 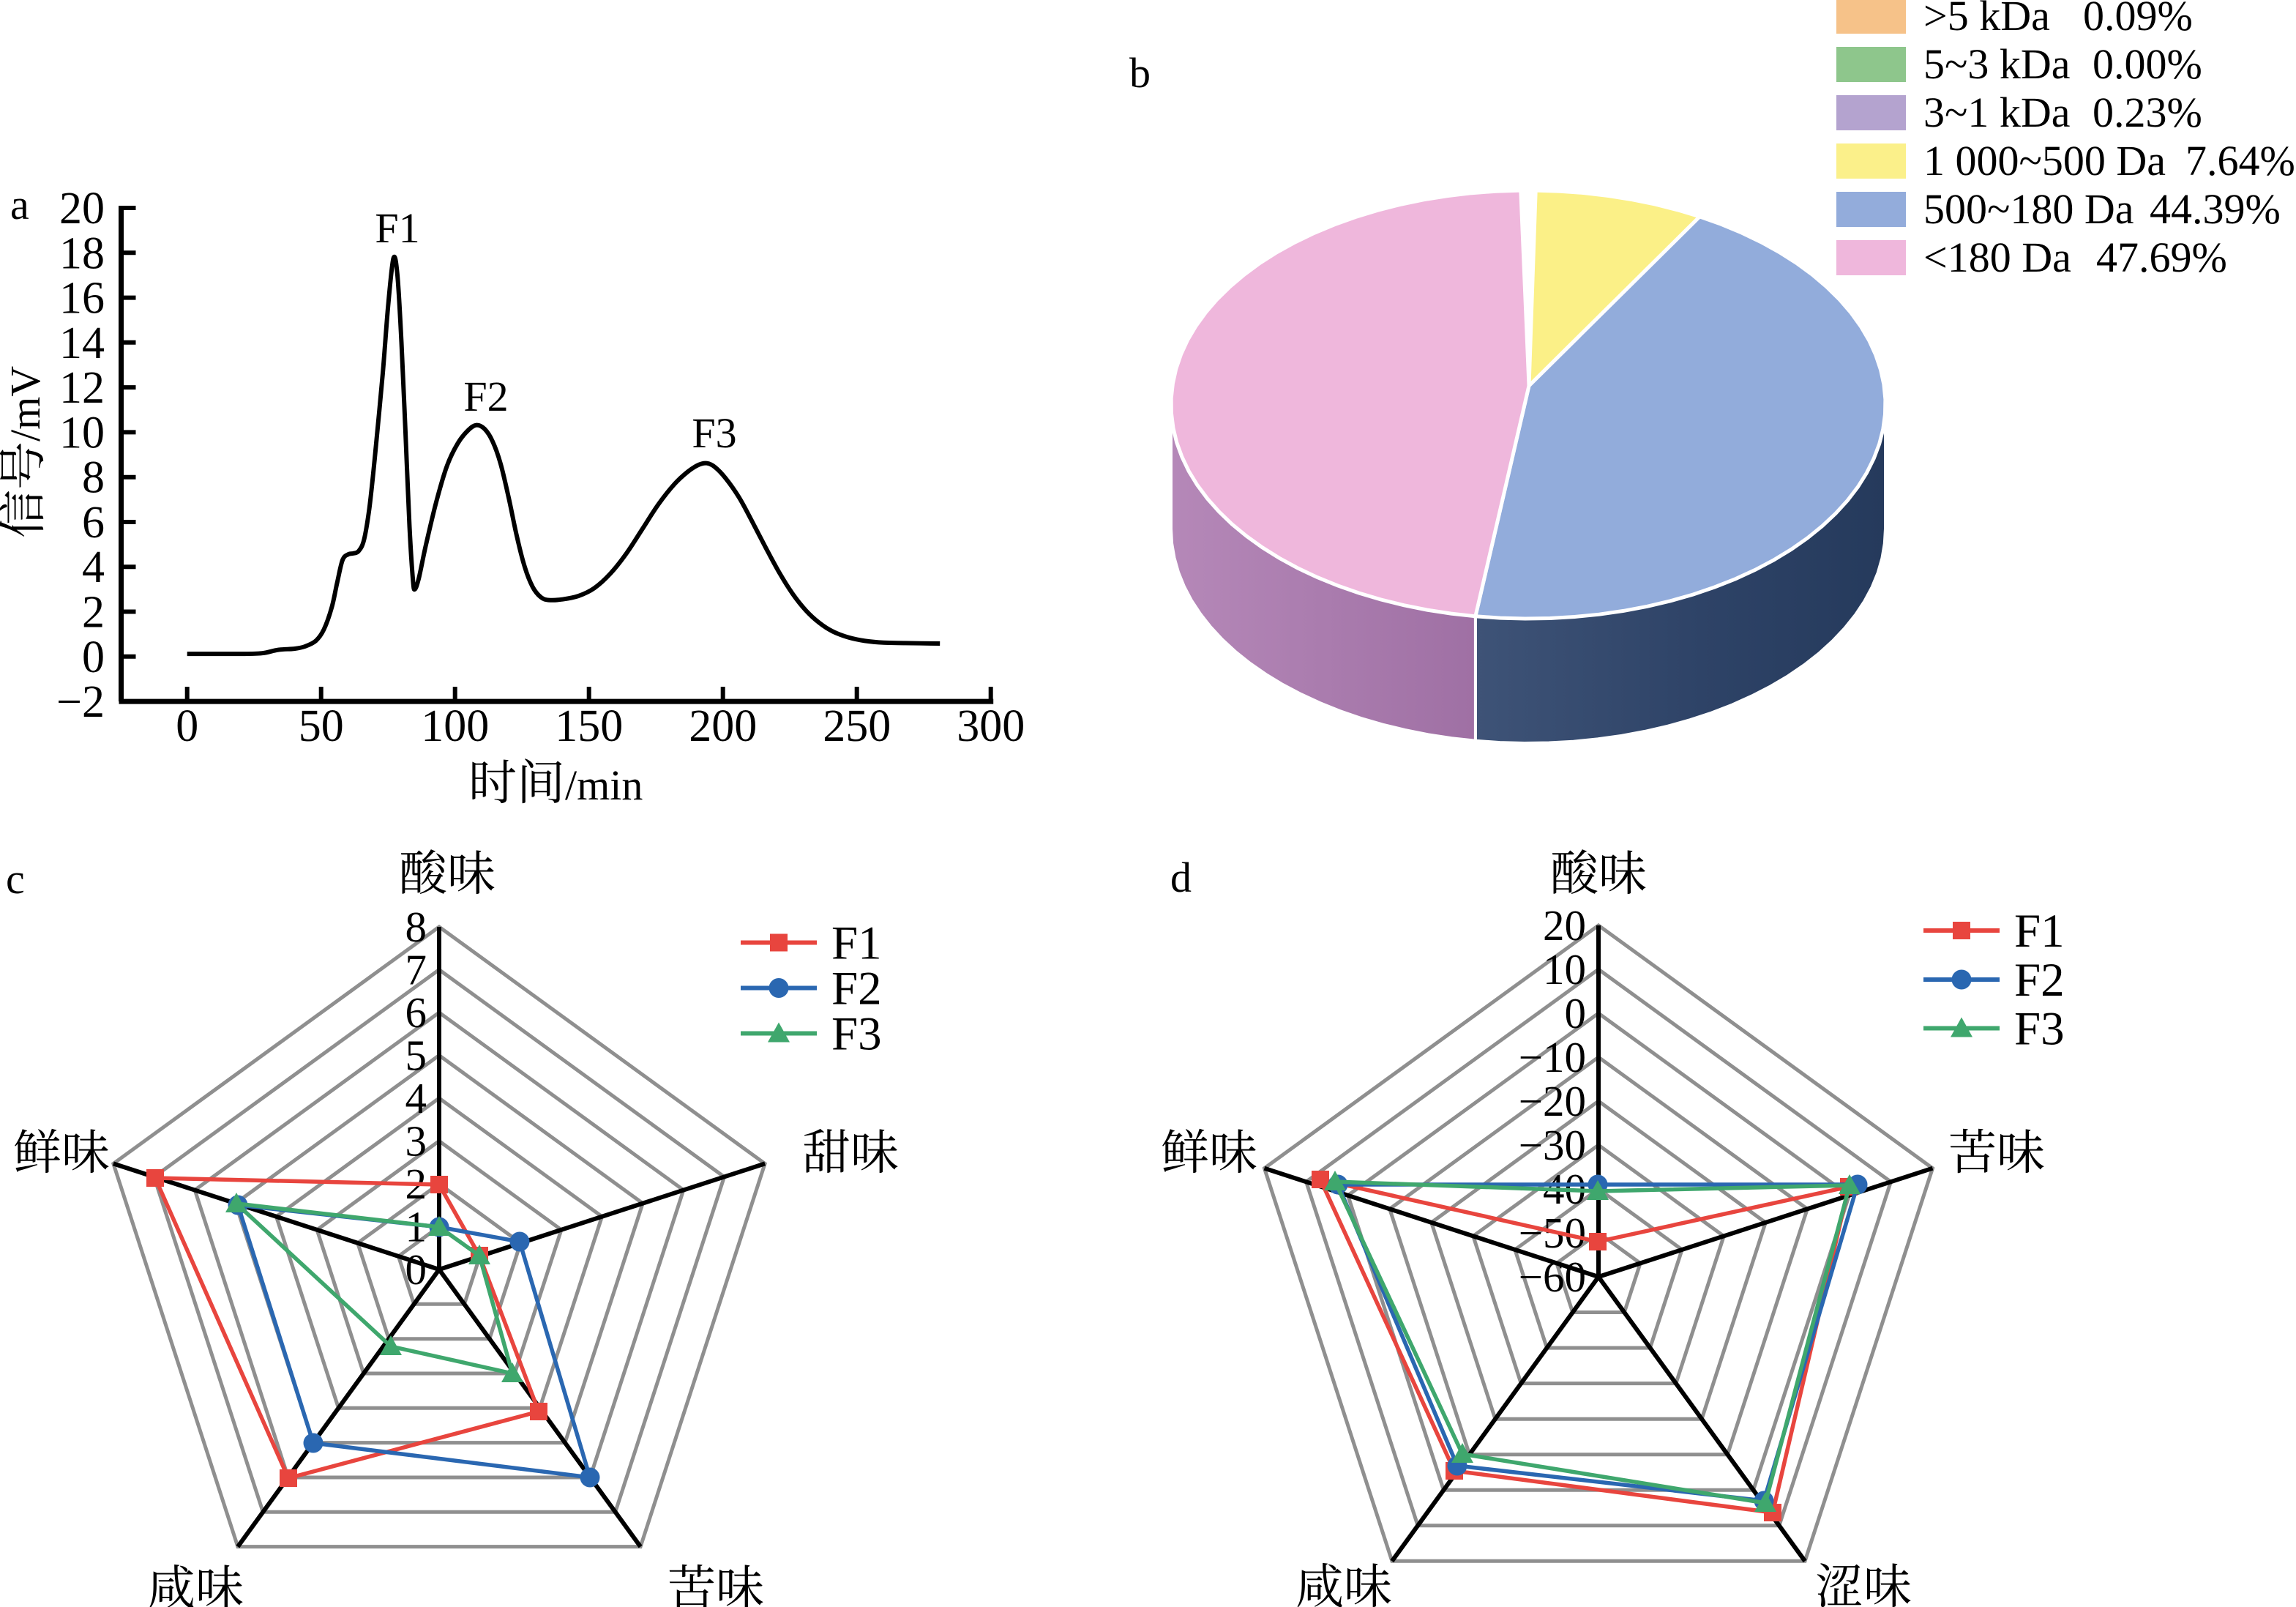 I want to click on svg-text: 5, so click(x=416, y=1056).